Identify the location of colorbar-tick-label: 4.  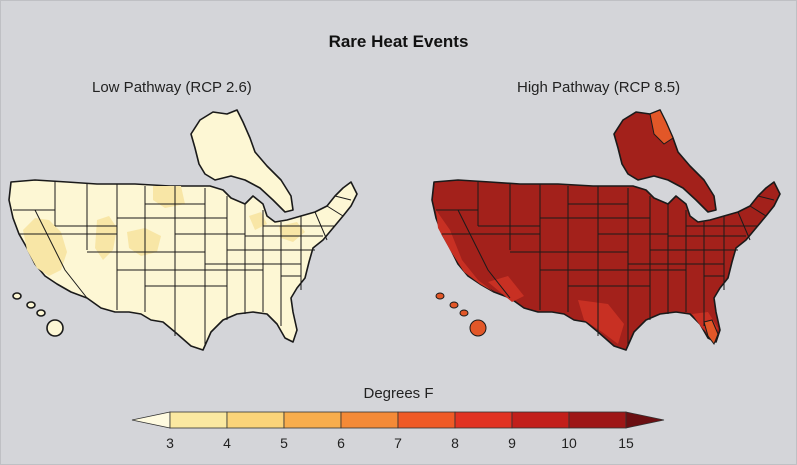
(227, 443).